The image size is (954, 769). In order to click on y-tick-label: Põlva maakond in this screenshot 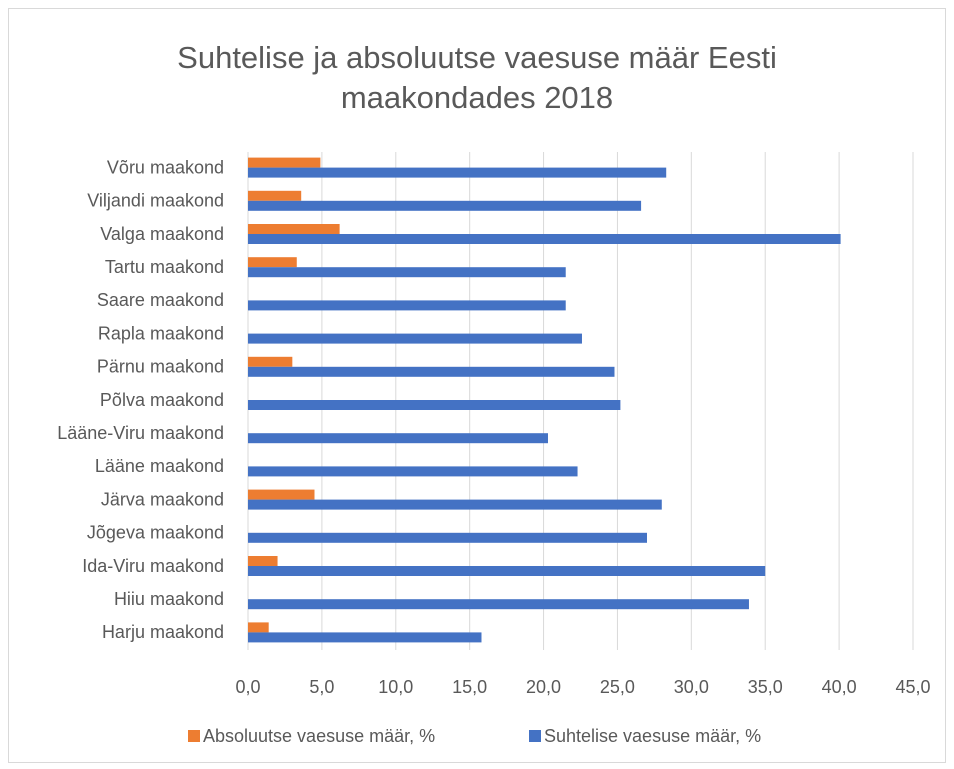, I will do `click(162, 400)`.